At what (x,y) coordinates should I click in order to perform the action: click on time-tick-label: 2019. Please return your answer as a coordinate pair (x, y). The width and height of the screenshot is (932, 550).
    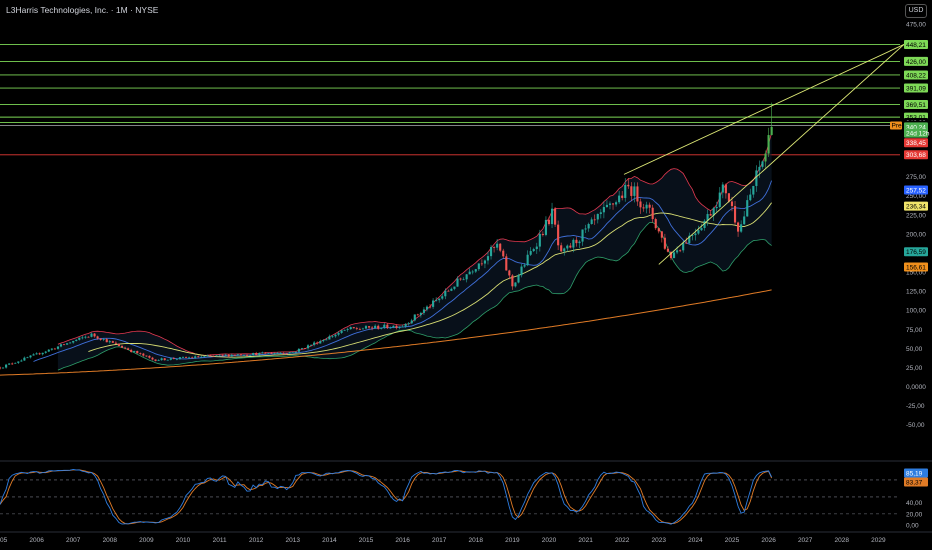
    Looking at the image, I should click on (512, 540).